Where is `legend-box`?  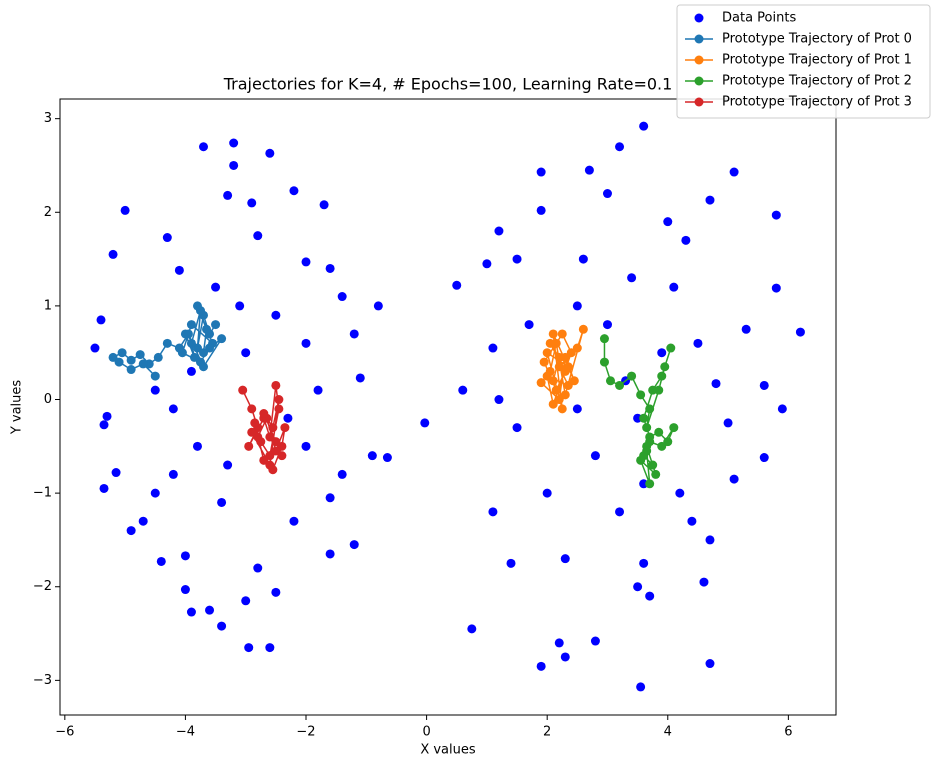
legend-box is located at coordinates (803, 61).